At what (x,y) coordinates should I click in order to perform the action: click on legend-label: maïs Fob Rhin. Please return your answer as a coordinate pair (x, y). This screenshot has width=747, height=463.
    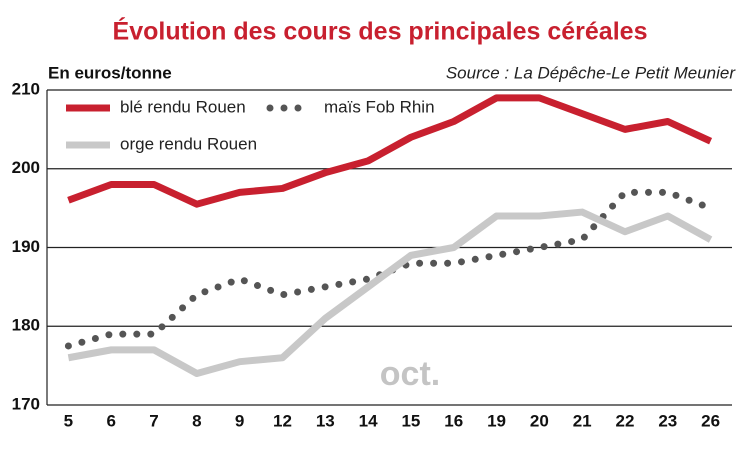
    Looking at the image, I should click on (379, 106).